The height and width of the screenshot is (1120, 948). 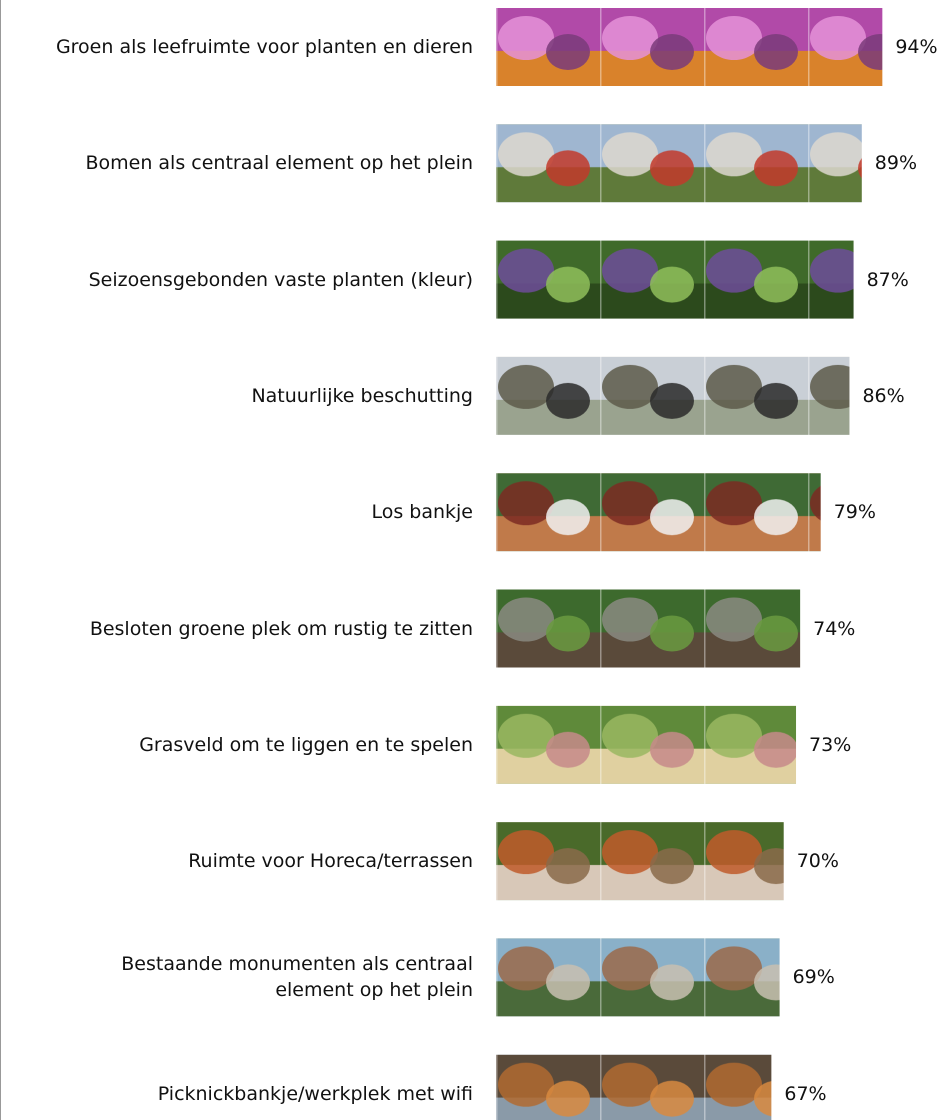 What do you see at coordinates (280, 279) in the screenshot?
I see `category-label: Seizoensgebonden vaste planten (kleur)` at bounding box center [280, 279].